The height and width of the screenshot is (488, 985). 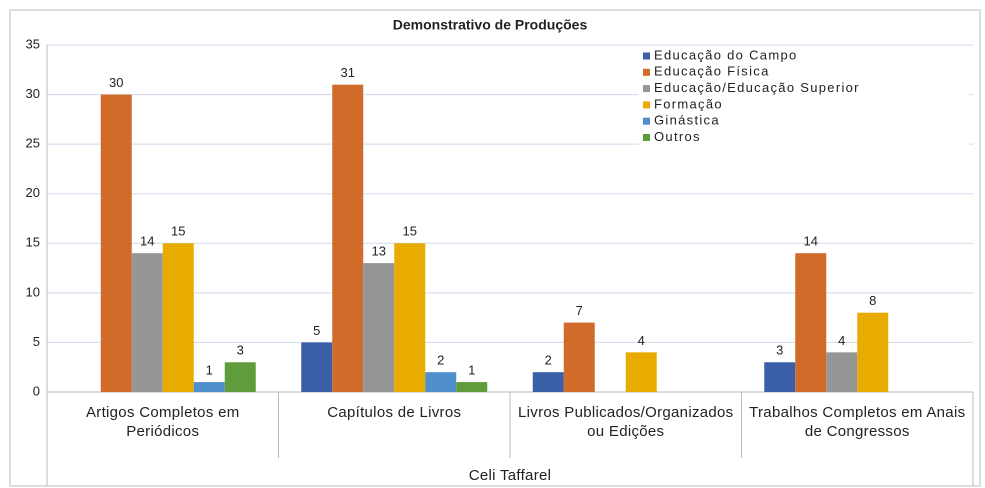 I want to click on data-label: 5, so click(x=316, y=330).